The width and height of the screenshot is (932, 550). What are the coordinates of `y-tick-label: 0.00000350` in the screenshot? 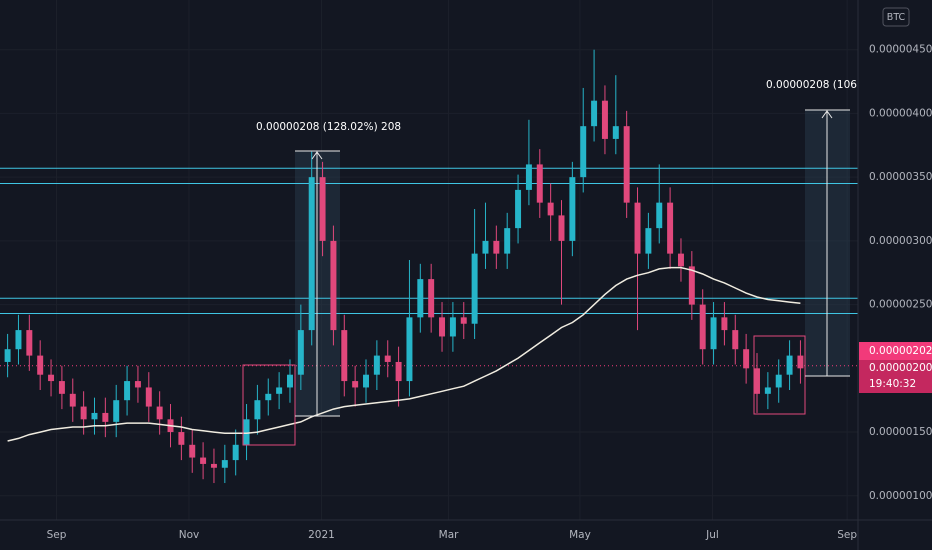 It's located at (900, 177).